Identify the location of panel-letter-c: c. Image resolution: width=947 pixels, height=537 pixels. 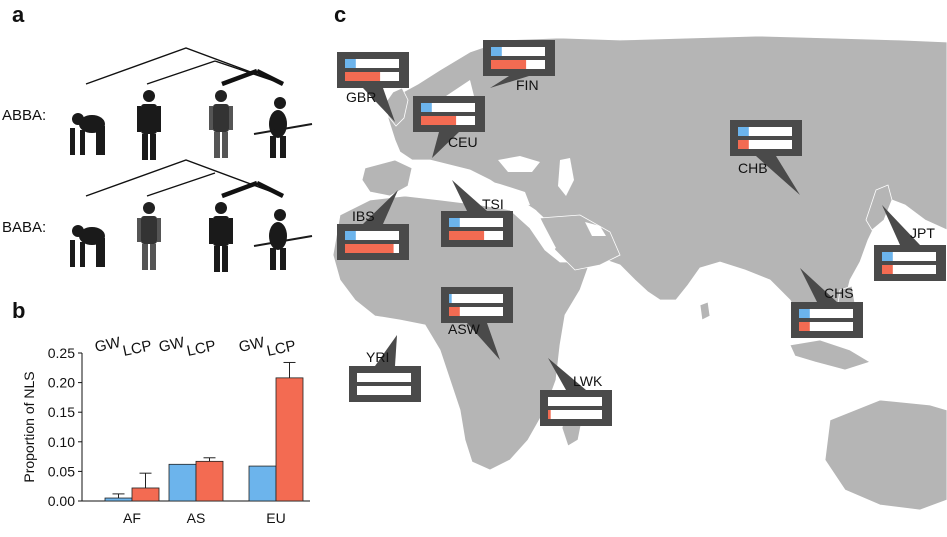
(340, 14).